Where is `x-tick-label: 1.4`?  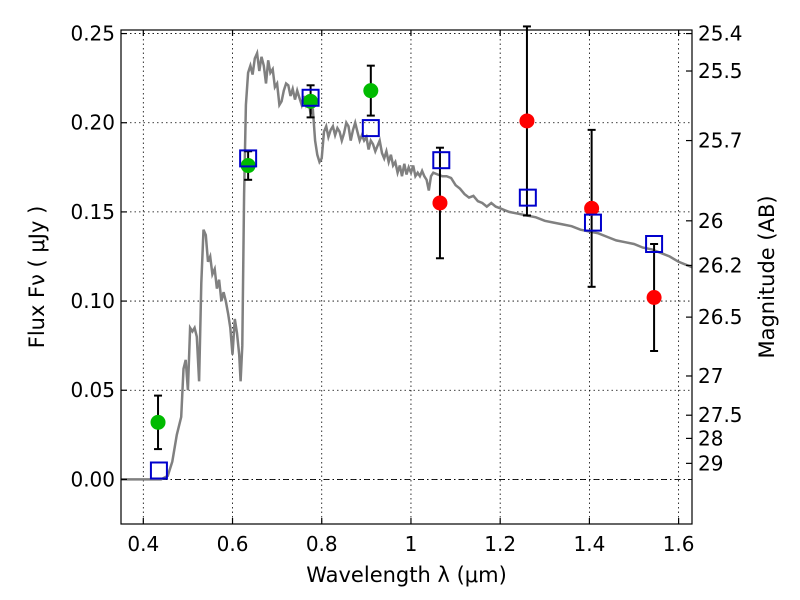
x-tick-label: 1.4 is located at coordinates (589, 544).